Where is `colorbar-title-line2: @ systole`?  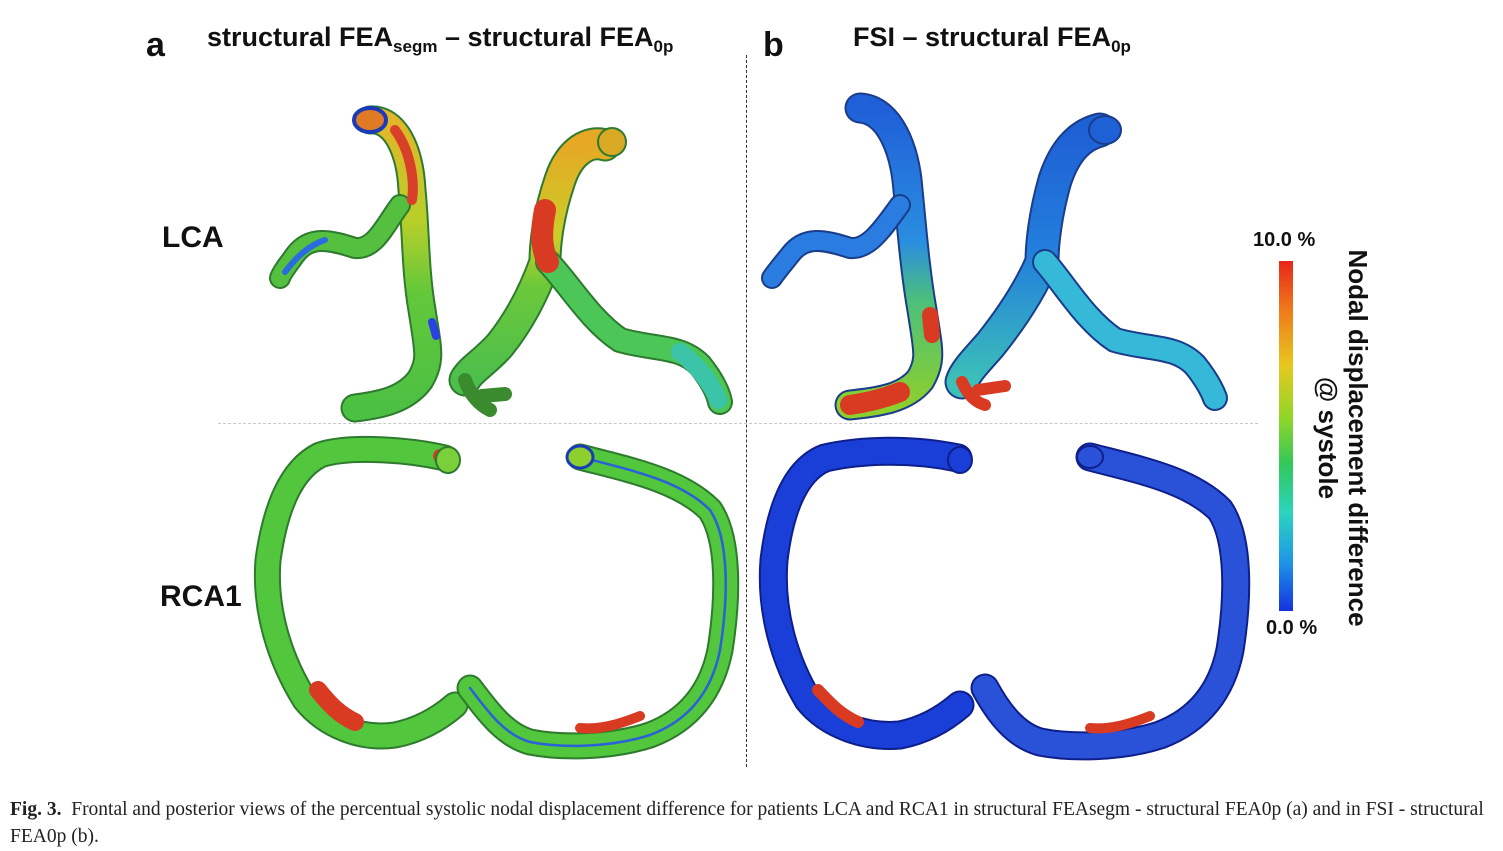 colorbar-title-line2: @ systole is located at coordinates (1328, 438).